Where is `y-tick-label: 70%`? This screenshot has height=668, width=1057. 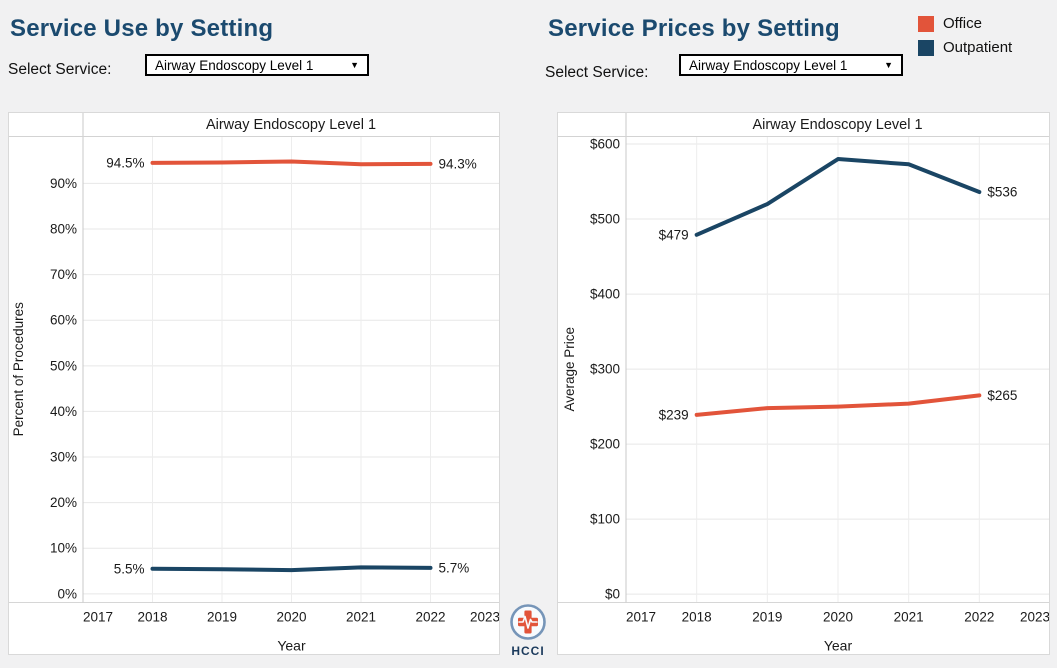
y-tick-label: 70% is located at coordinates (63, 274).